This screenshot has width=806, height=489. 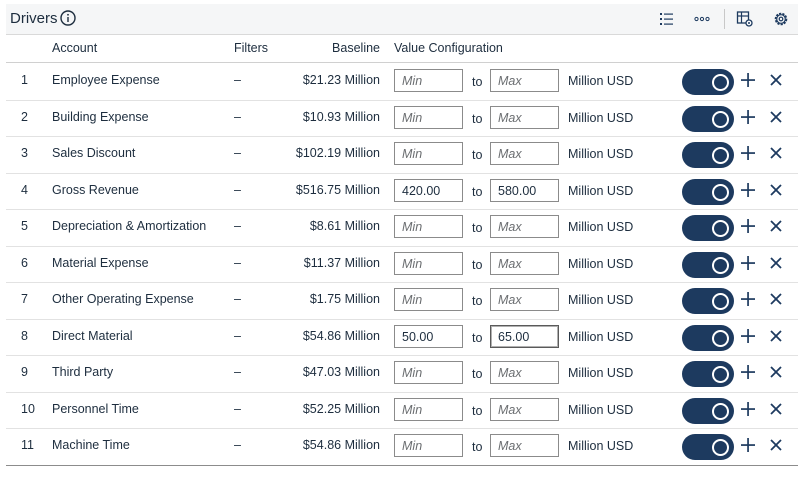 What do you see at coordinates (448, 48) in the screenshot?
I see `column-header-value-configuration: Value Configuration` at bounding box center [448, 48].